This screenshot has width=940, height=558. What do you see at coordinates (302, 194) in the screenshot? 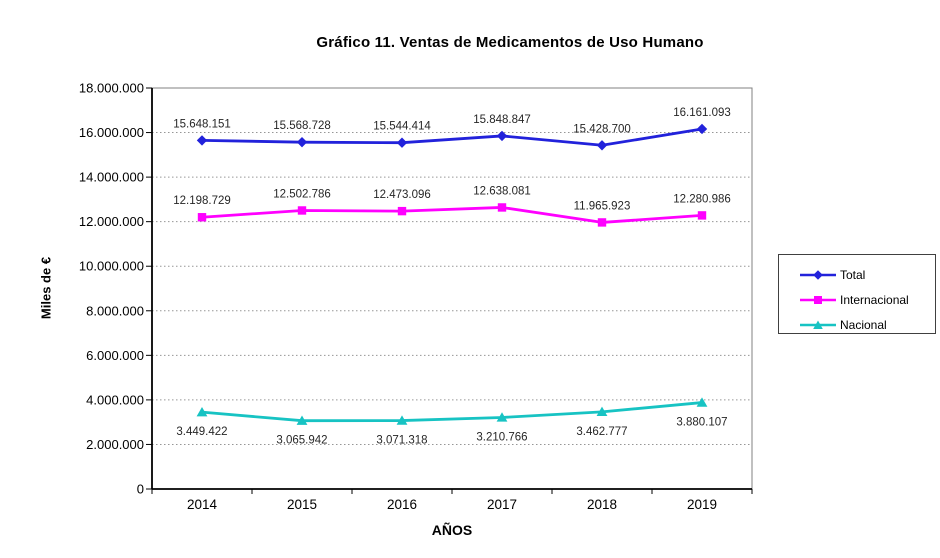
I see `data-label: 12.502.786` at bounding box center [302, 194].